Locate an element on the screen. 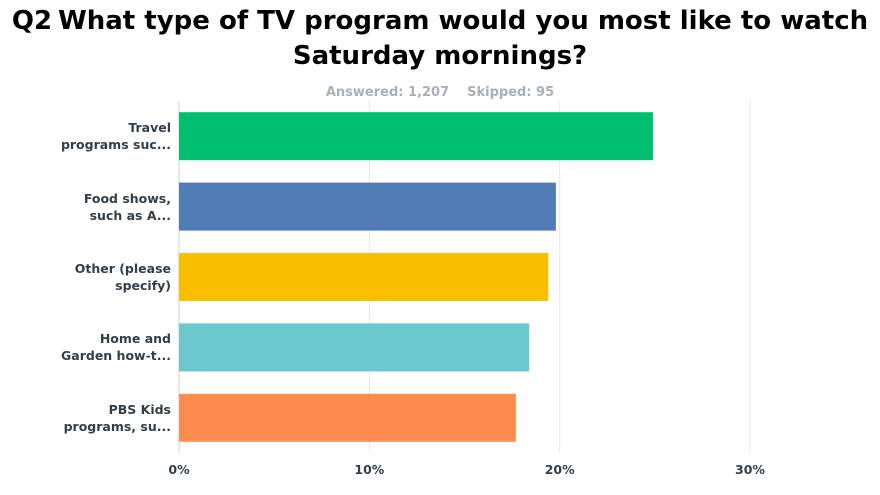 The height and width of the screenshot is (495, 880). question-number: Q2 is located at coordinates (32, 21).